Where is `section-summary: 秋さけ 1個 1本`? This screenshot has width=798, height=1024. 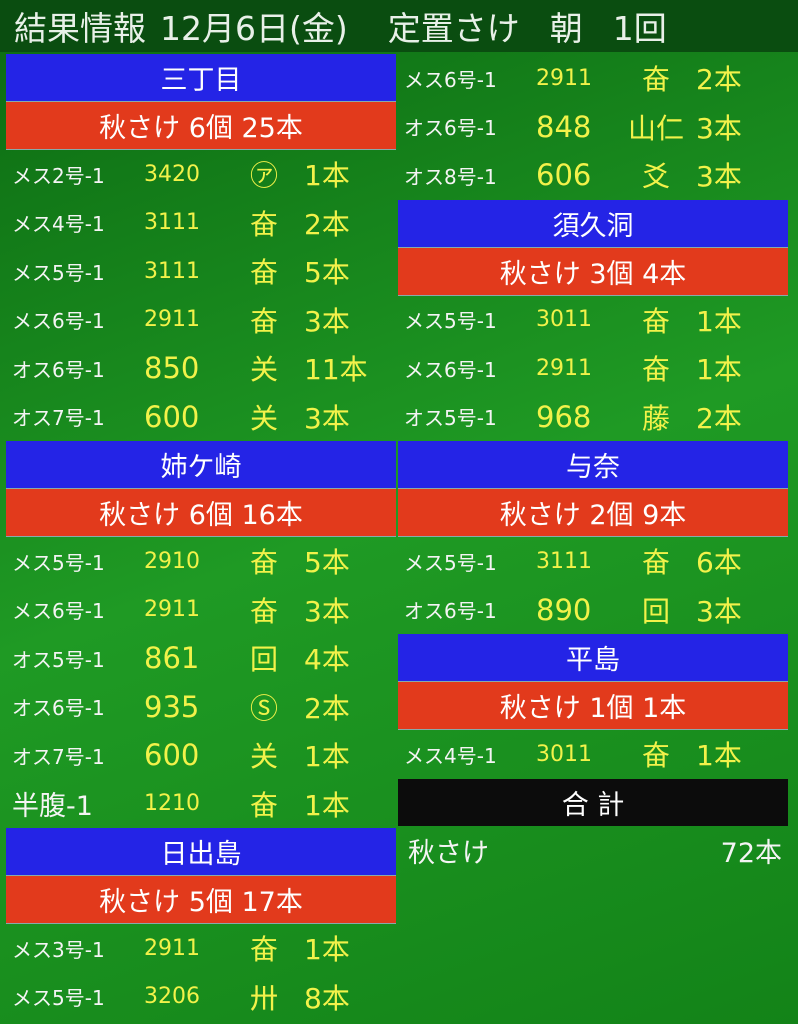 section-summary: 秋さけ 1個 1本 is located at coordinates (593, 706).